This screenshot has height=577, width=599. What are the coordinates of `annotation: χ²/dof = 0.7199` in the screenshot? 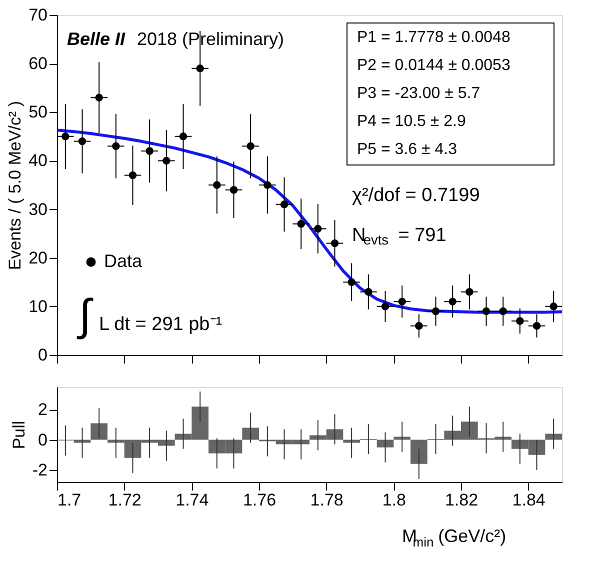 It's located at (416, 195).